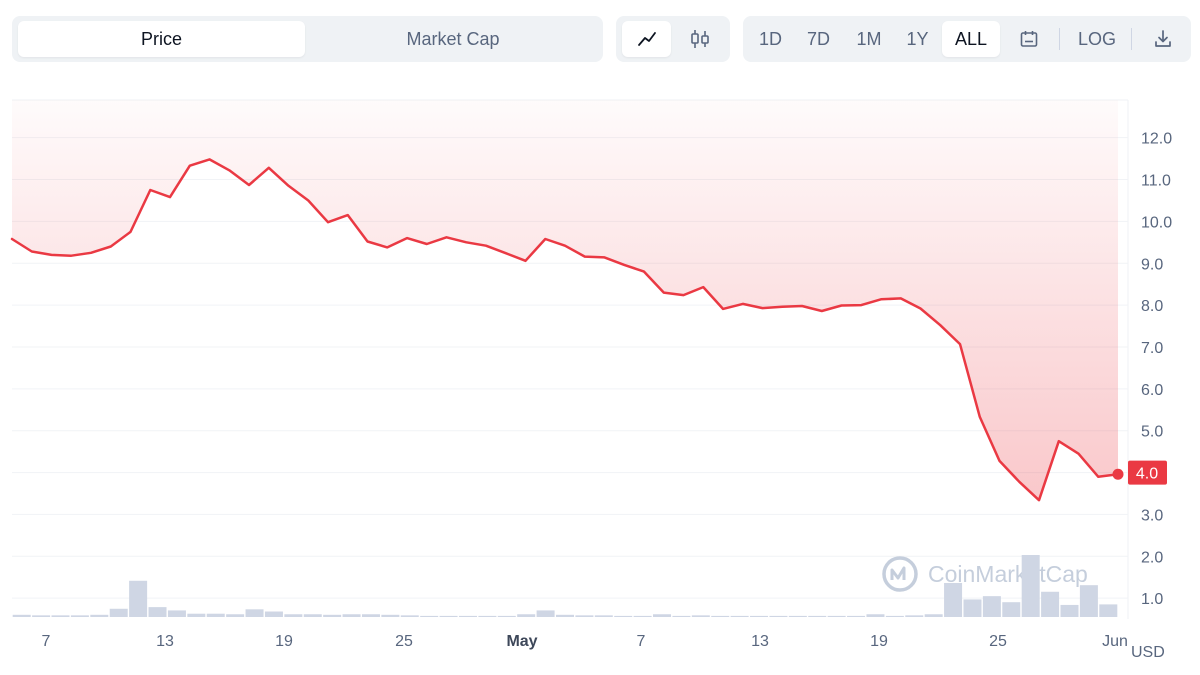 The width and height of the screenshot is (1200, 675). What do you see at coordinates (1152, 390) in the screenshot?
I see `y-tick-label: 6.0` at bounding box center [1152, 390].